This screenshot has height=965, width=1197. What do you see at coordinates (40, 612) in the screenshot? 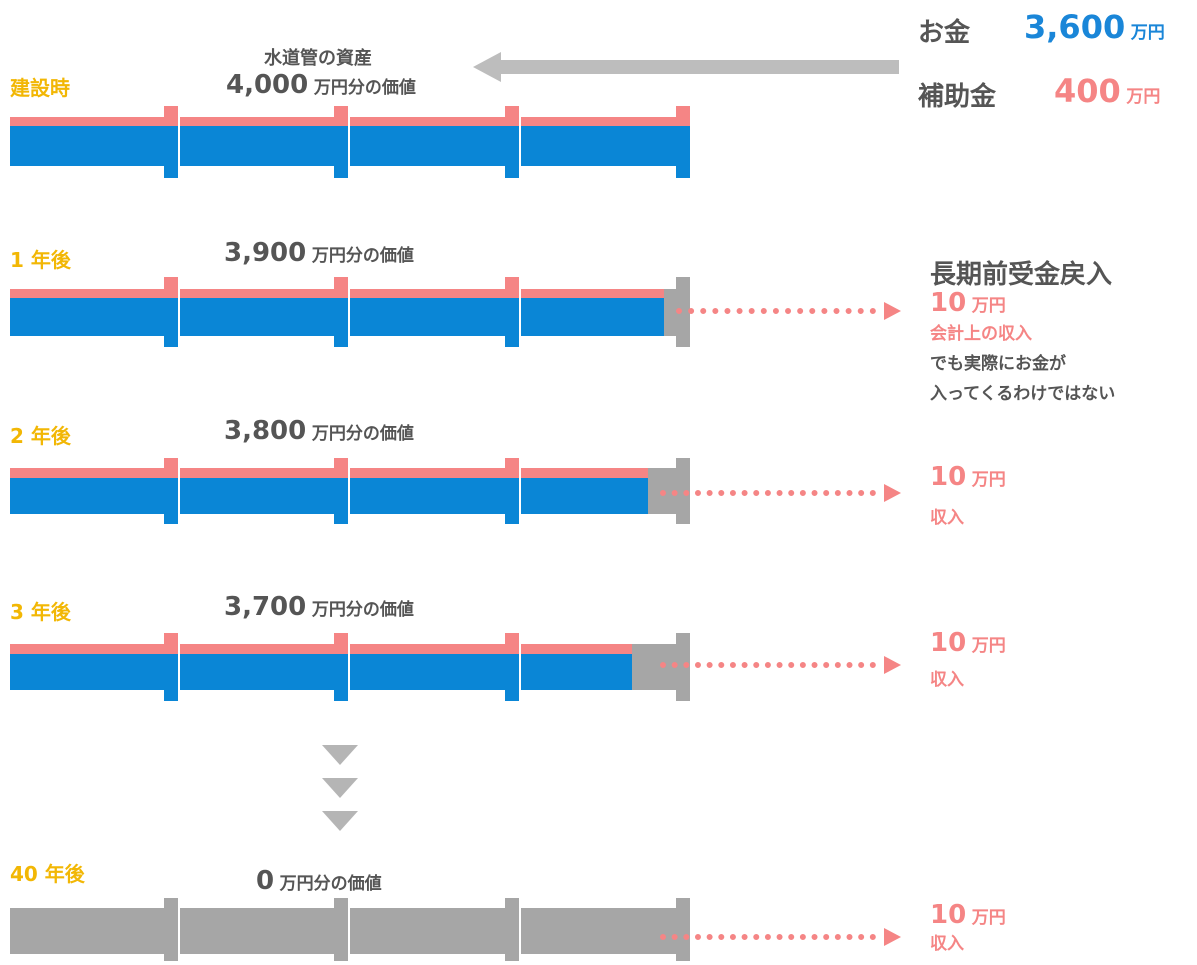
I see `year-label-3: 3 年後` at bounding box center [40, 612].